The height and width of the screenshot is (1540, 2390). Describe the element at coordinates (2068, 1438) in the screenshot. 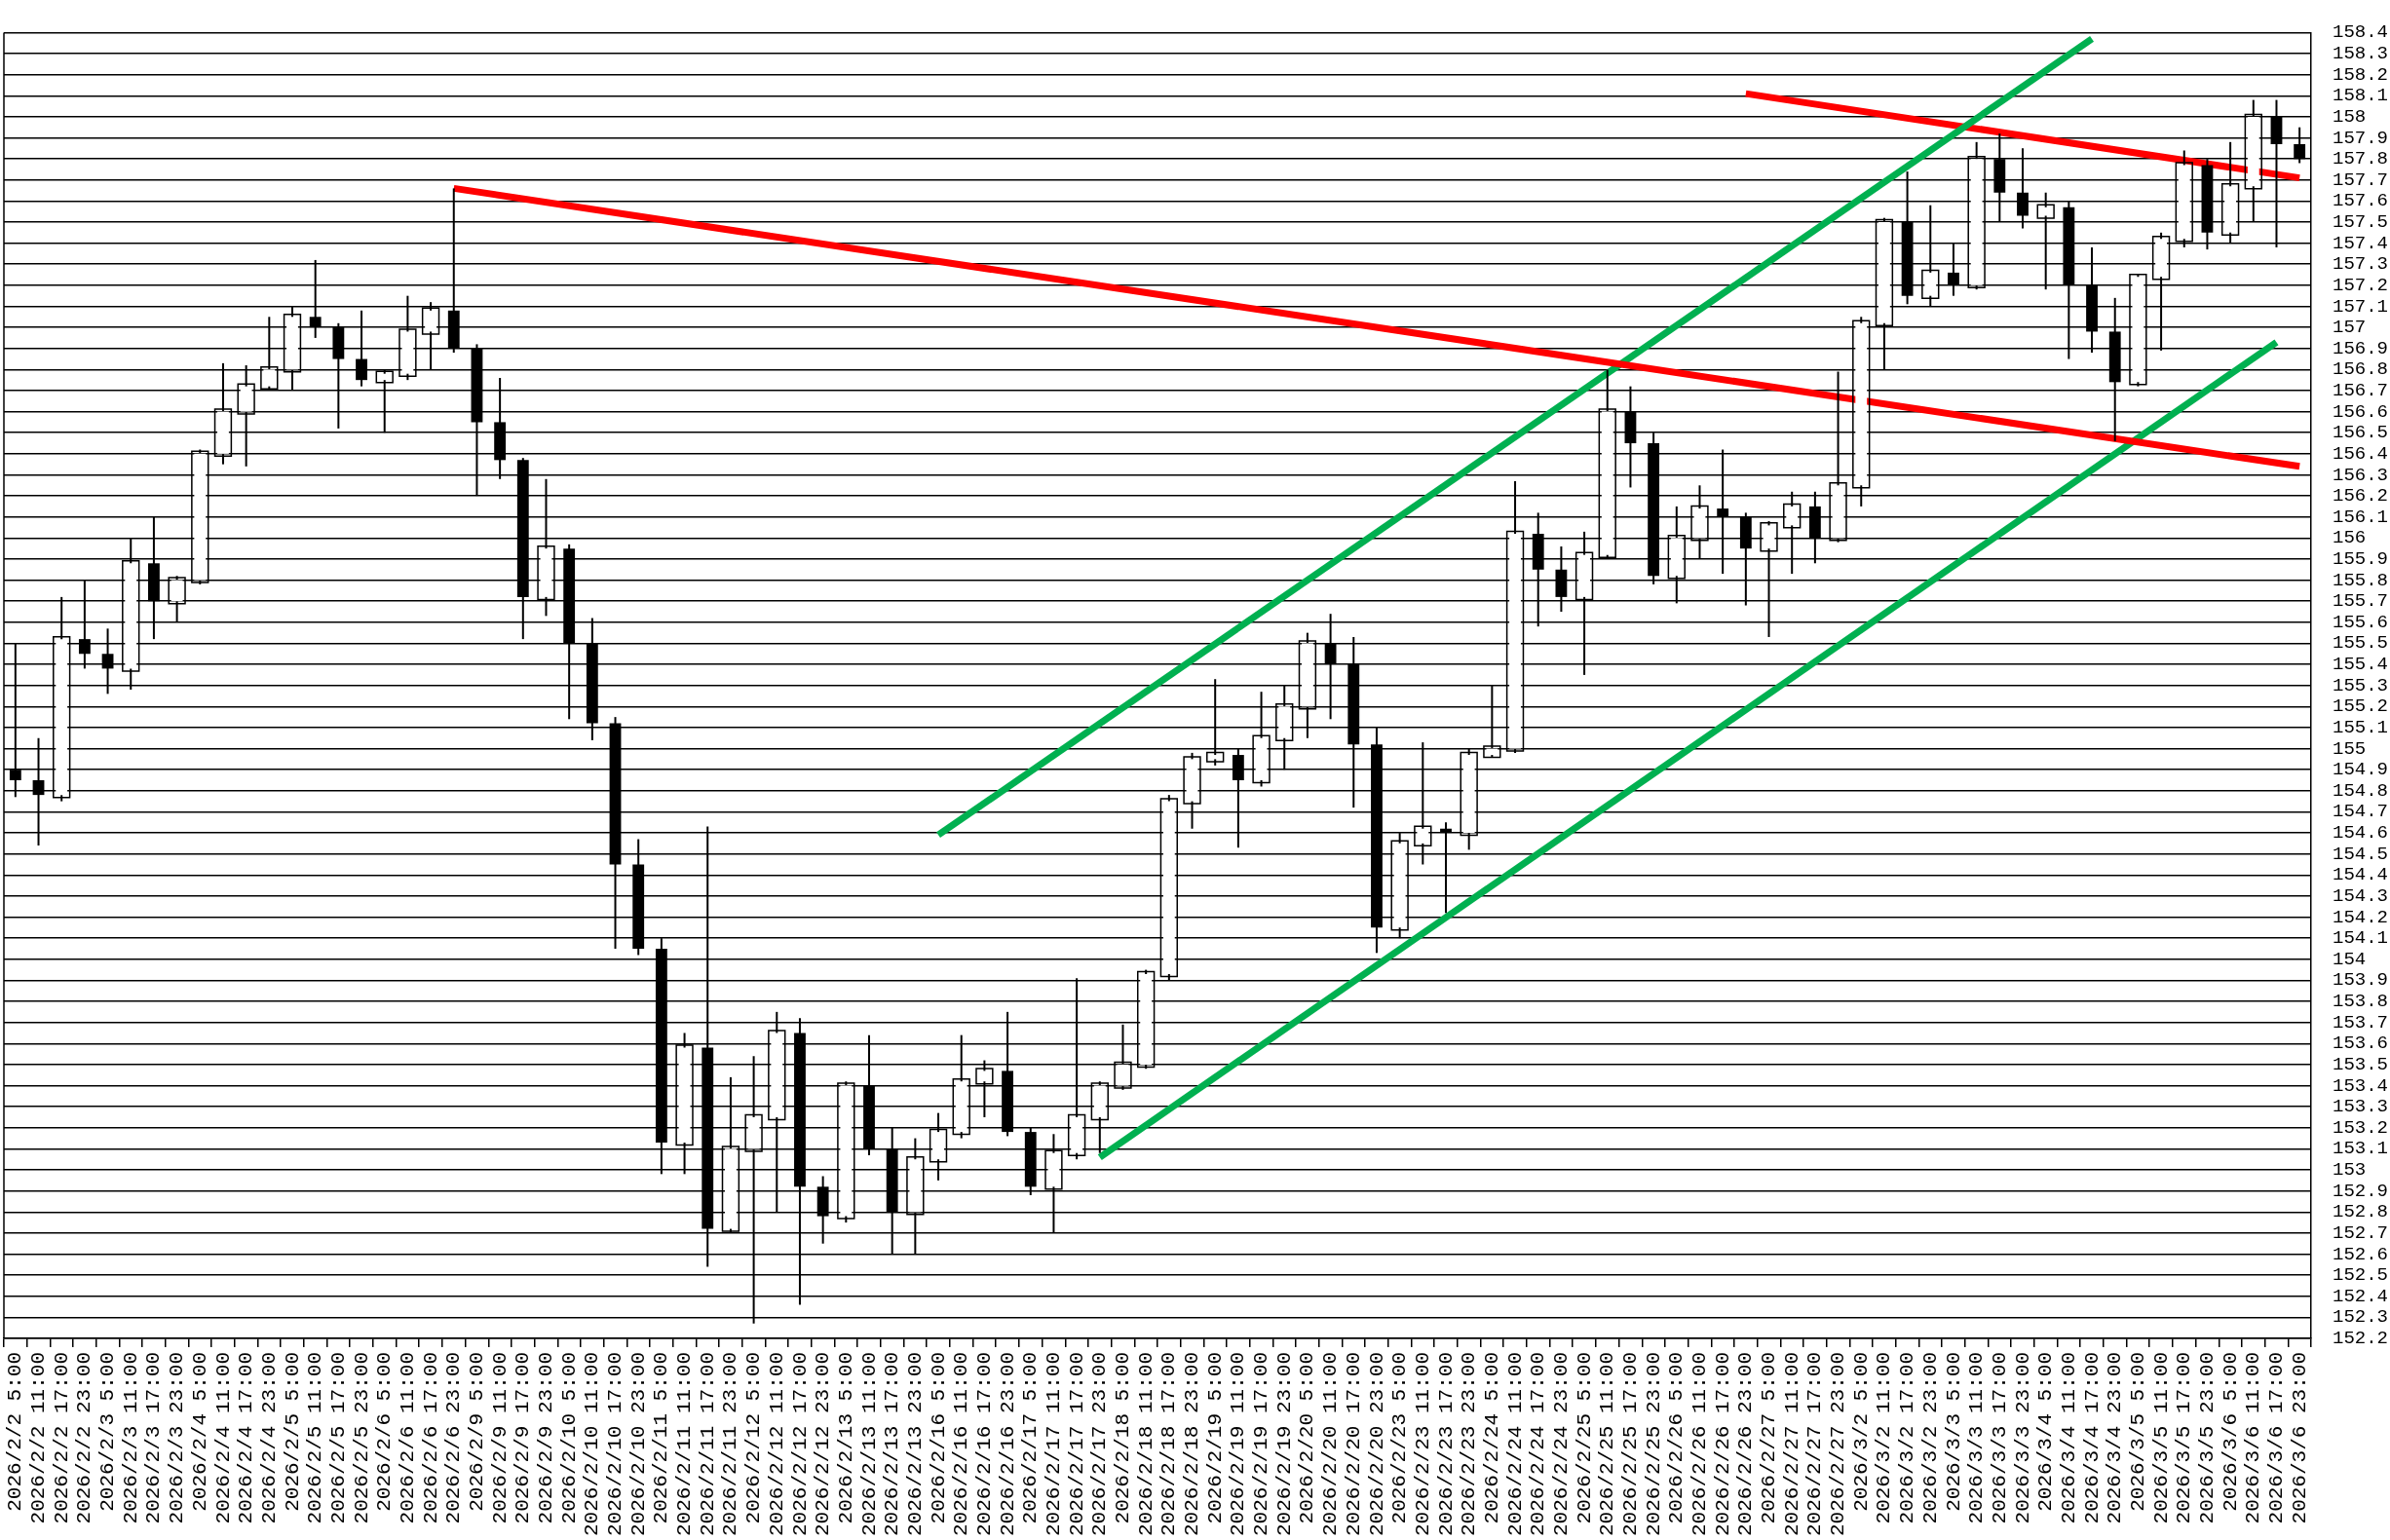

I see `x-tick-label: 2026/3/4 11:00` at that location.